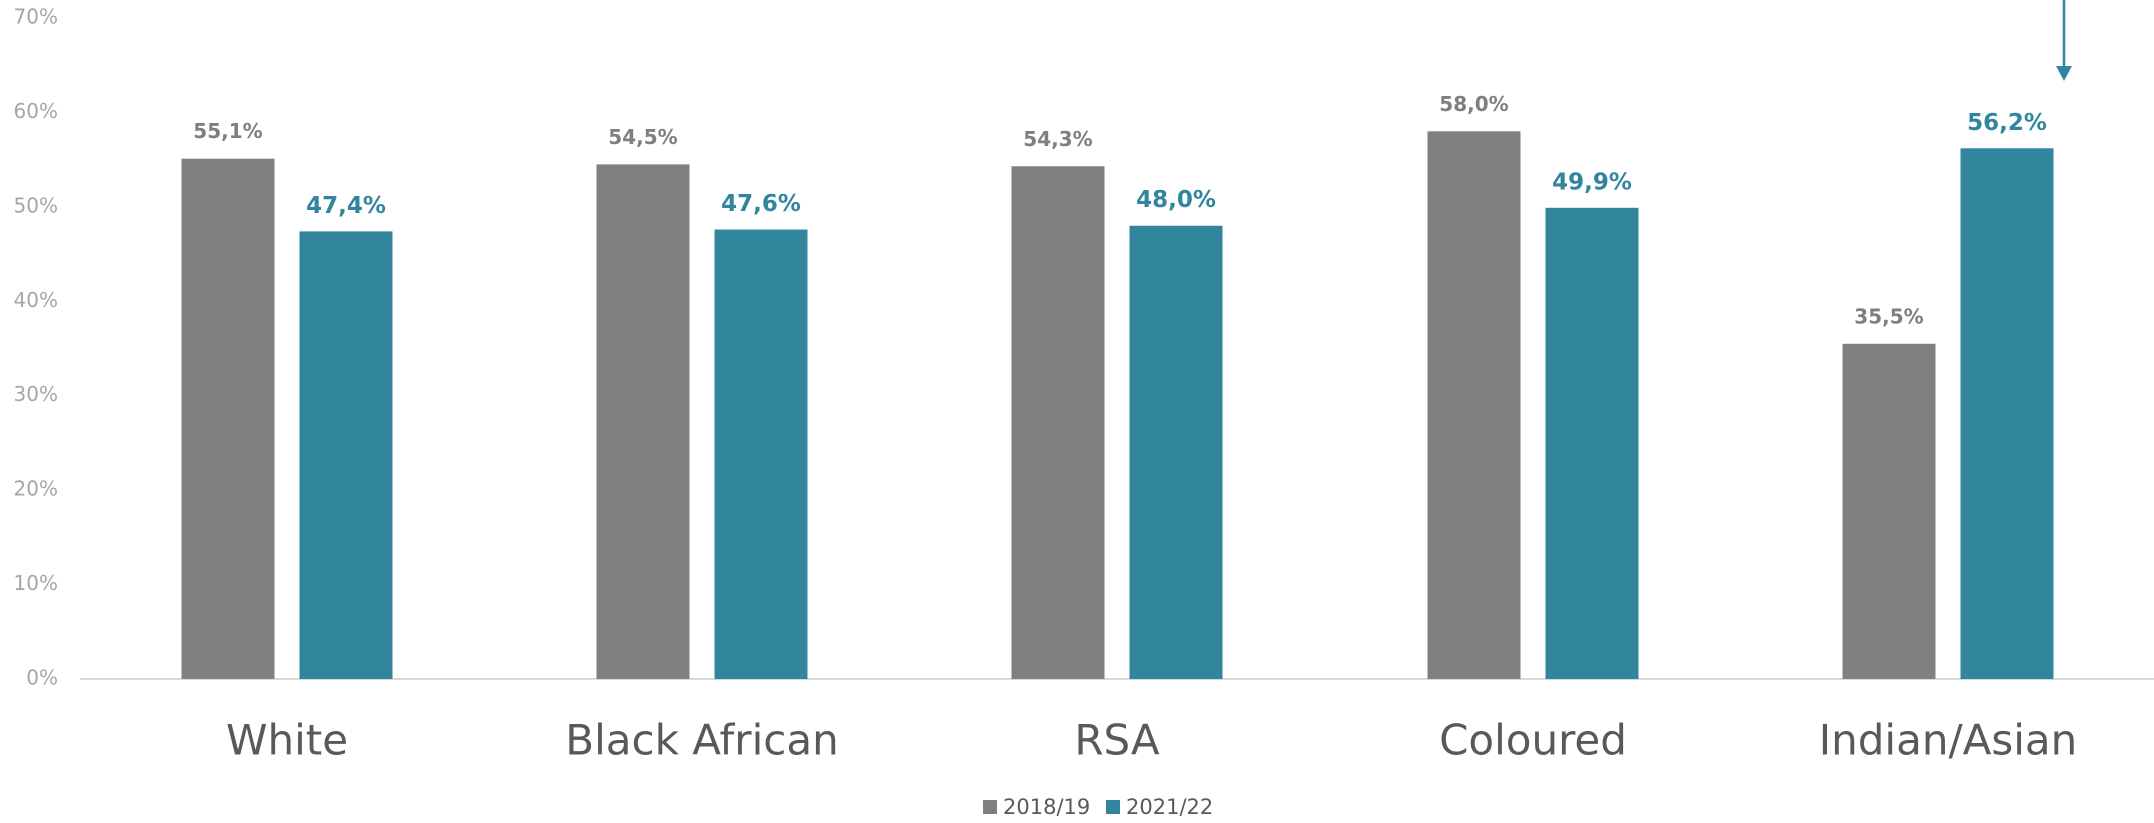  Describe the element at coordinates (346, 206) in the screenshot. I see `data-label: 47,4%` at that location.